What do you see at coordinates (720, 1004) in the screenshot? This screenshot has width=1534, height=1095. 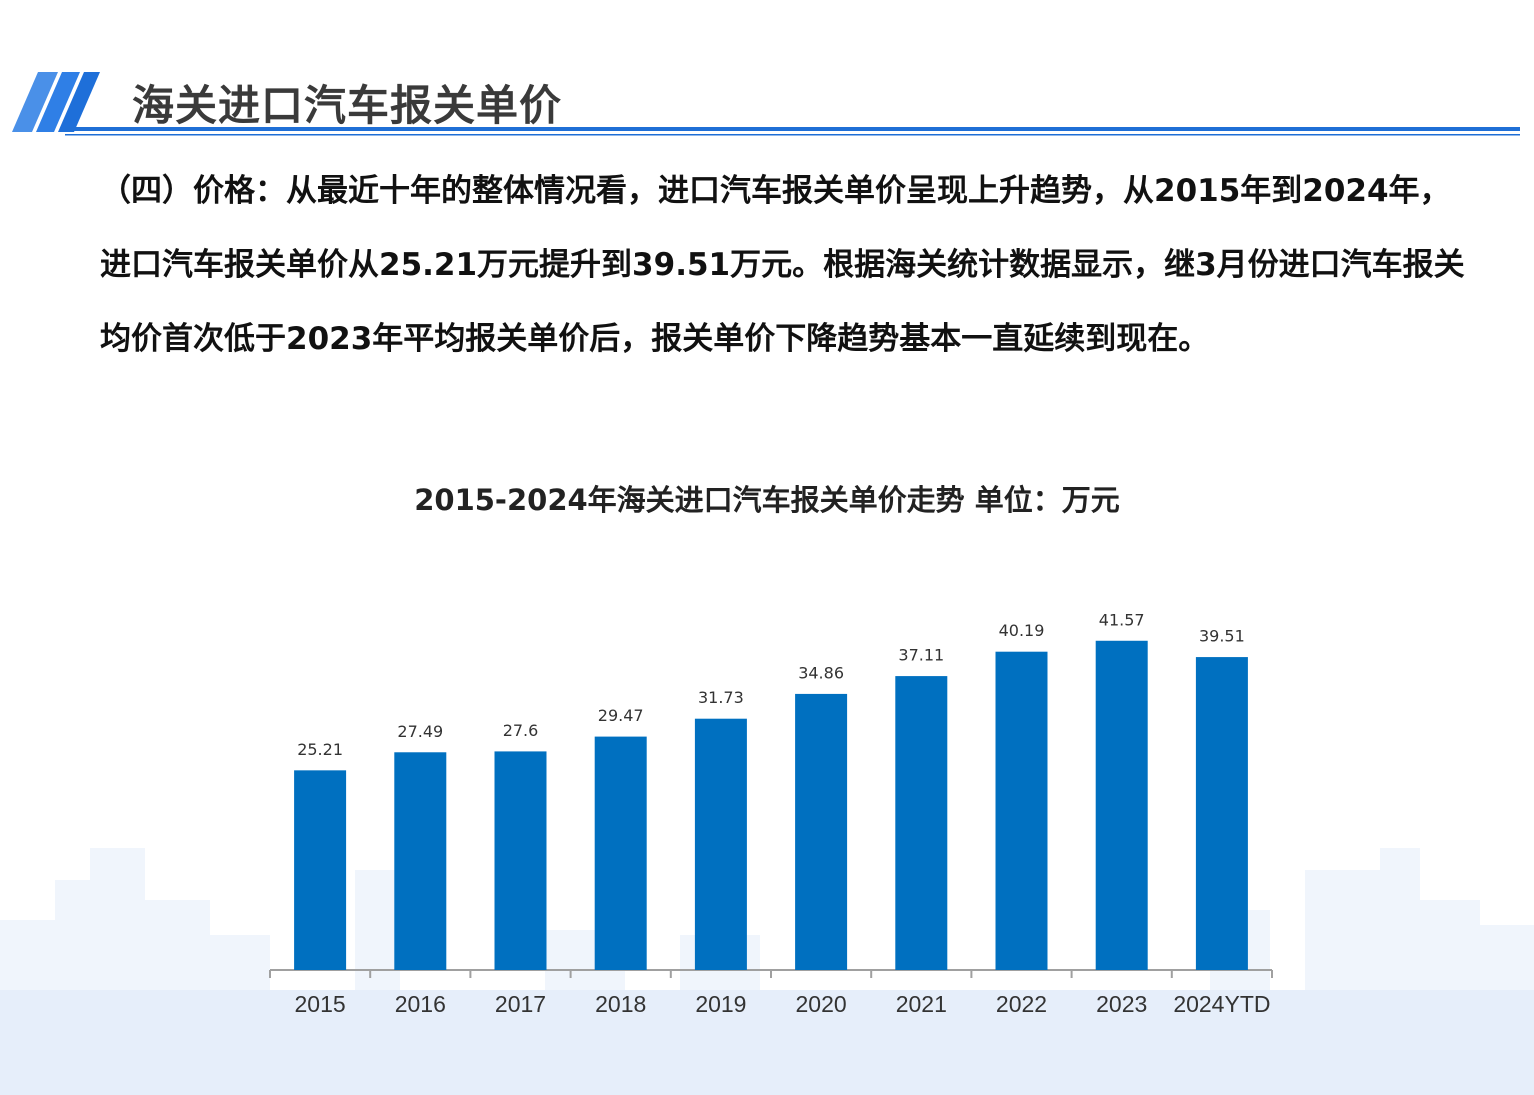 I see `x-tick-label: 2019` at bounding box center [720, 1004].